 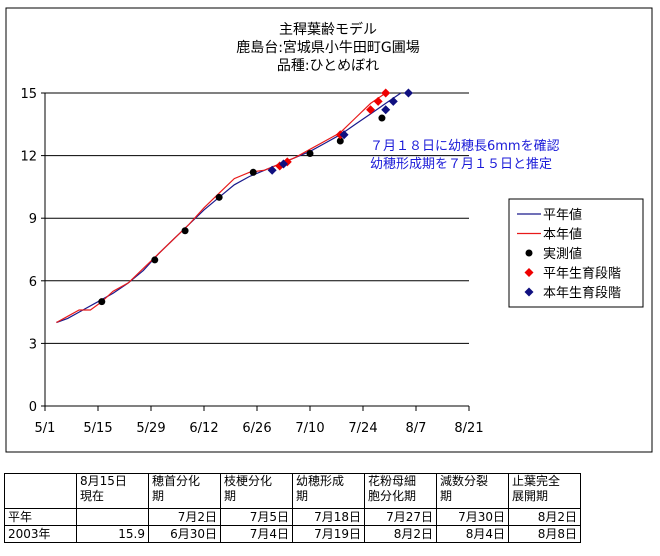 I want to click on x-tick-label: 5/29, so click(x=150, y=428).